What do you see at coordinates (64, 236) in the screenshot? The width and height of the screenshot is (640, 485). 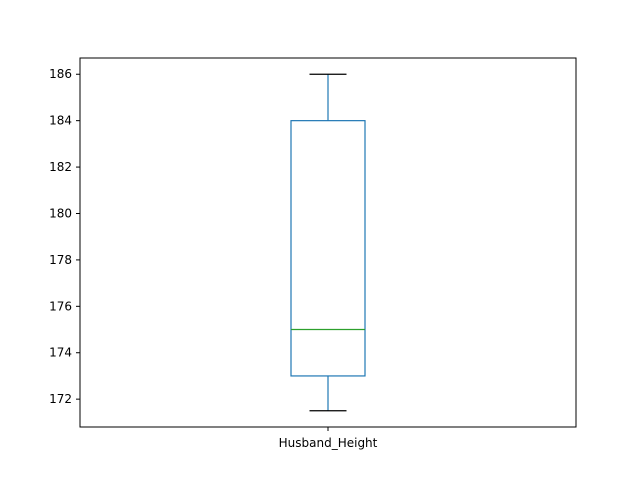 I see `y-axis: 172 174 176 178 180 182 184 186` at bounding box center [64, 236].